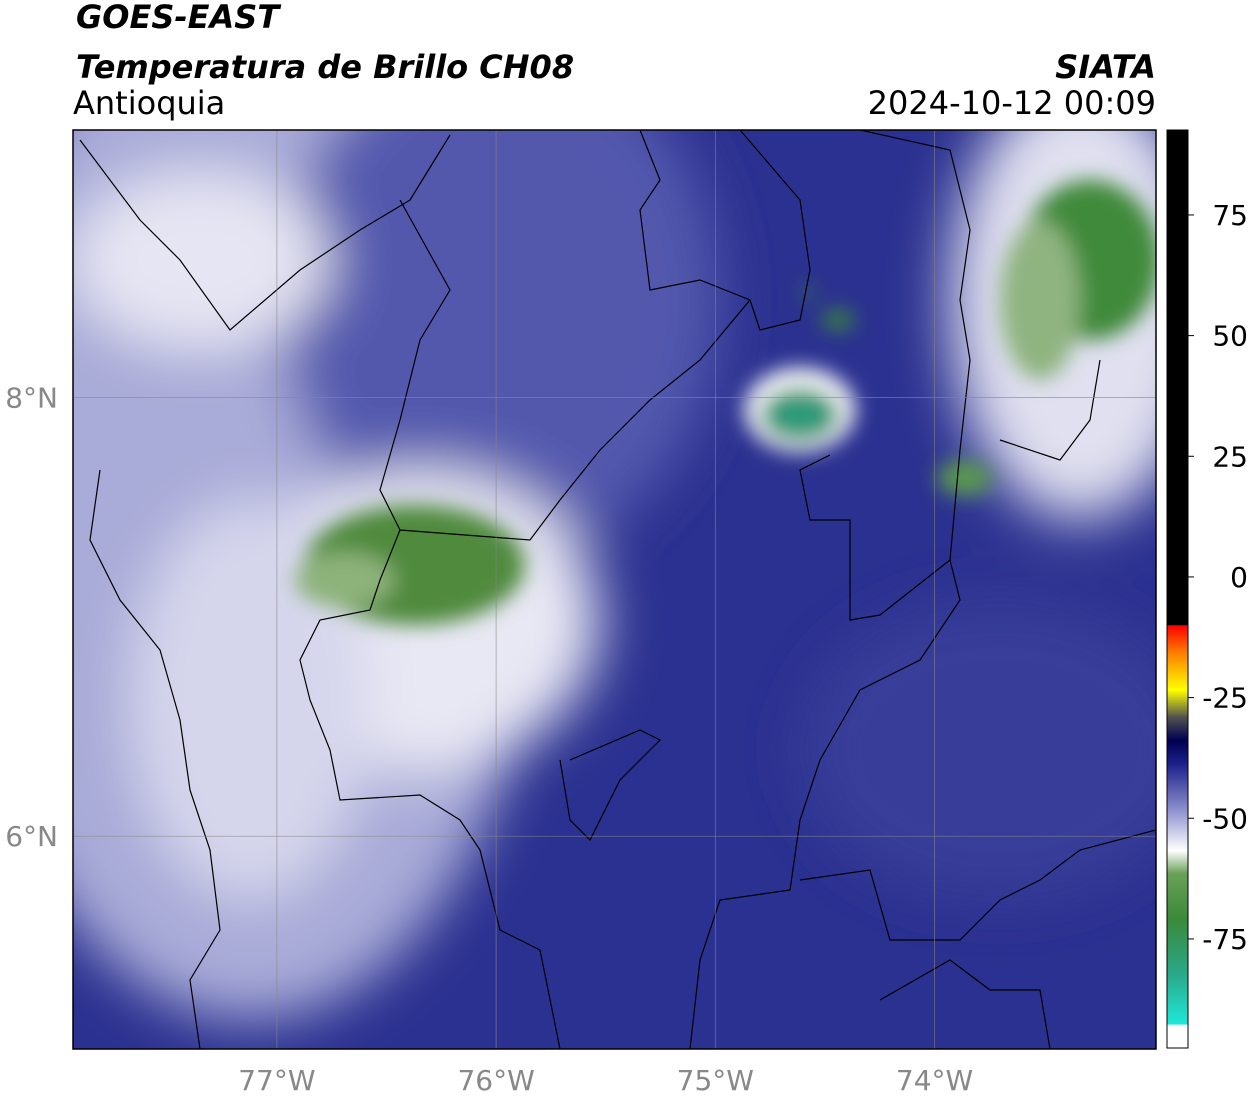 The height and width of the screenshot is (1099, 1252). I want to click on y-tick-label: 8°N, so click(31, 398).